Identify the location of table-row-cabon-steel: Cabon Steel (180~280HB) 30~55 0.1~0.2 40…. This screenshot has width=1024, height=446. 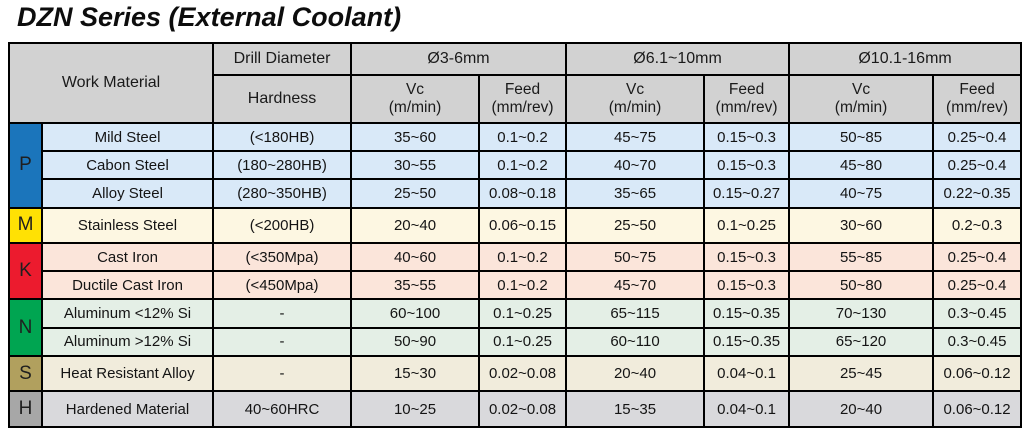
(516, 165).